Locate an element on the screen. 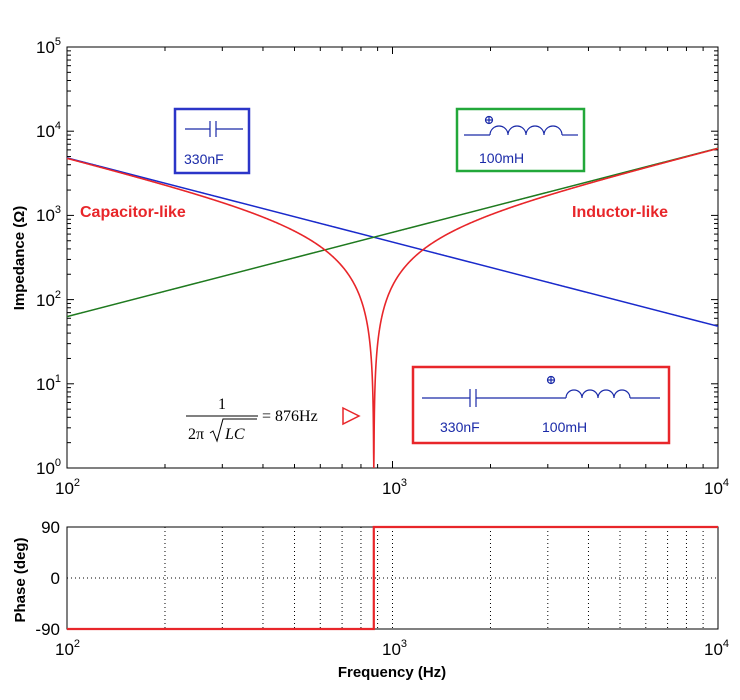 Image resolution: width=740 pixels, height=700 pixels. phase-y-axis-label: Phase (deg) is located at coordinates (20, 579).